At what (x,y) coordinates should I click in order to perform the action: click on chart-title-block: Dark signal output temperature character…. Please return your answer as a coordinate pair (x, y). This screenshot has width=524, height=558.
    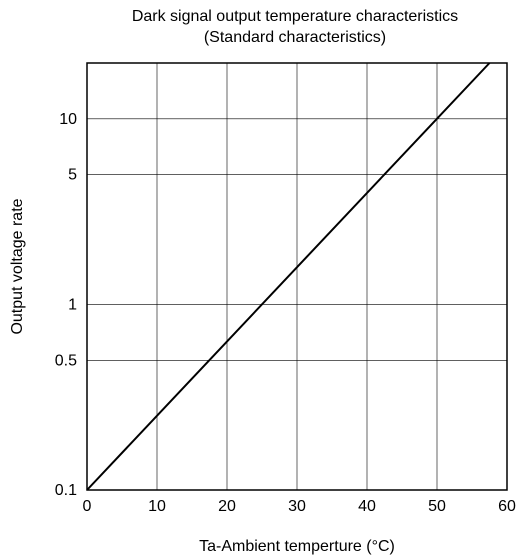
    Looking at the image, I should click on (262, 27).